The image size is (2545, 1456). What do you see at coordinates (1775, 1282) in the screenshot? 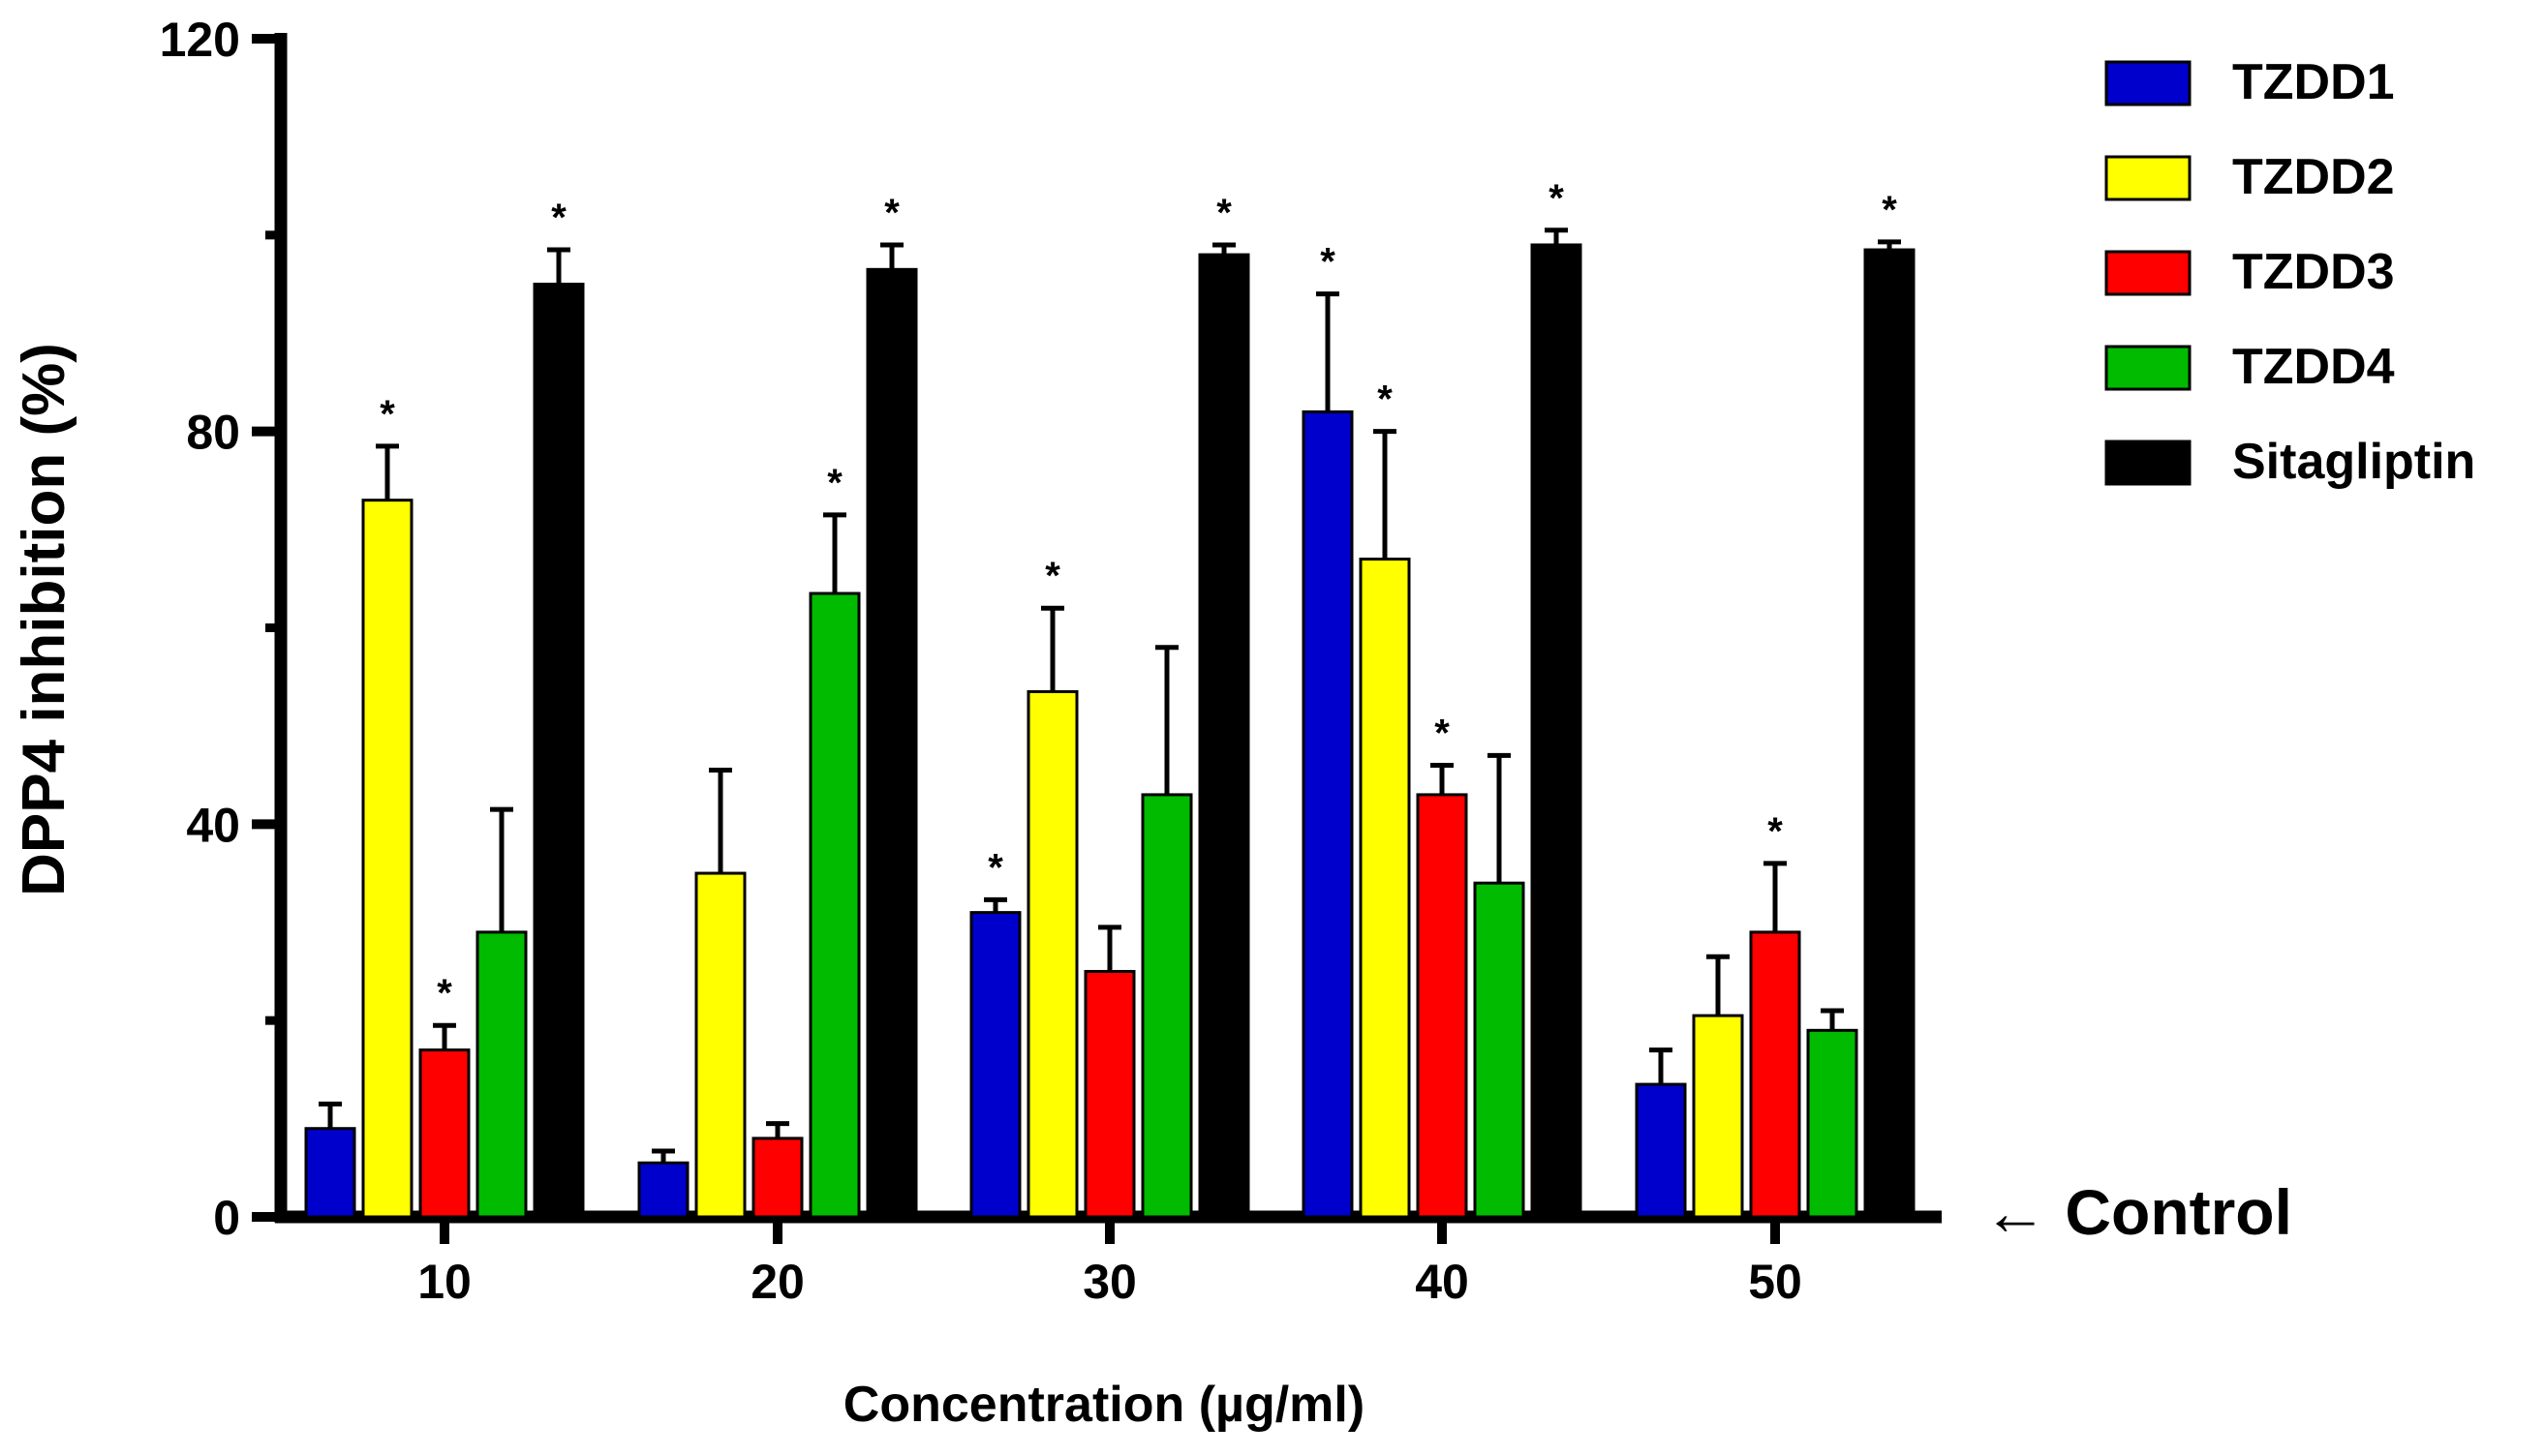
I see `x-tick-label: 50` at bounding box center [1775, 1282].